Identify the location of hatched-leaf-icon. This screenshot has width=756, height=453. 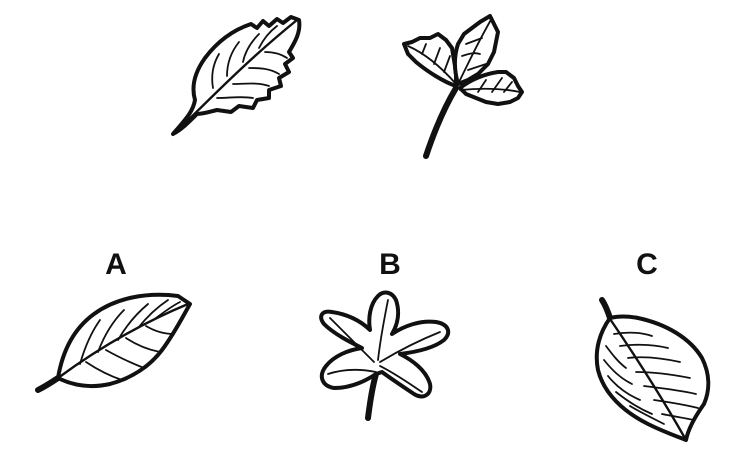
(651, 369).